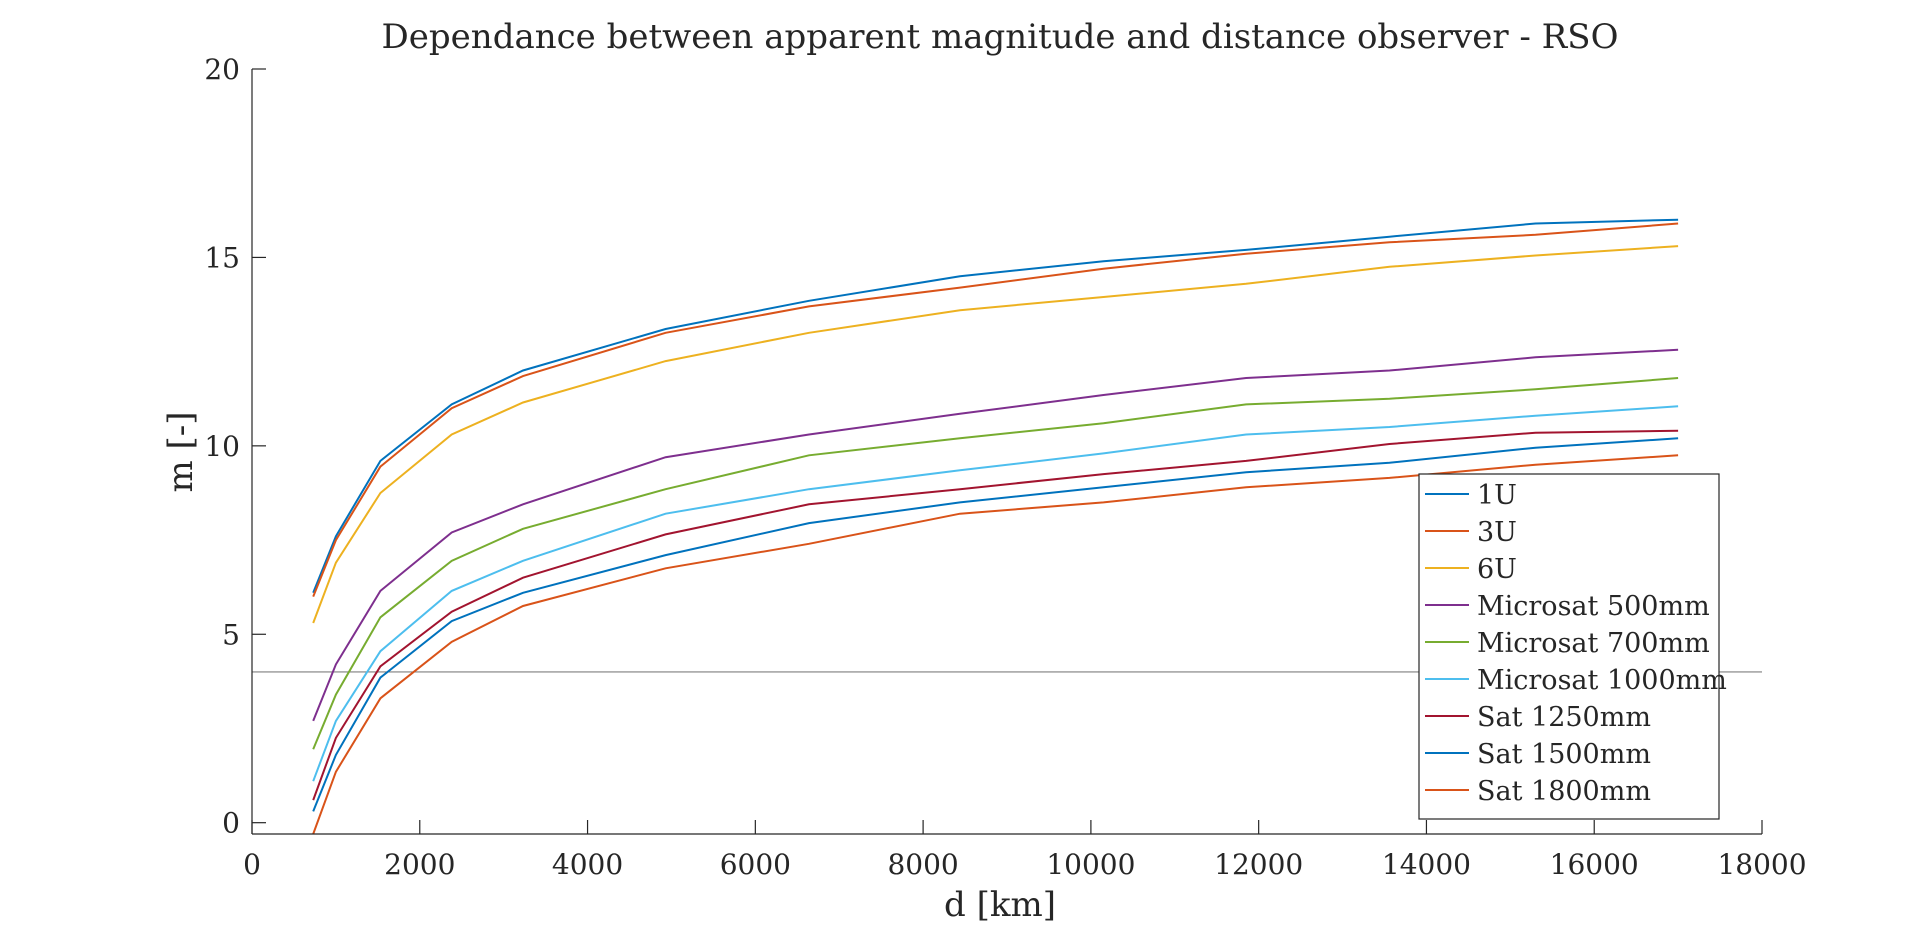 This screenshot has width=1920, height=926. I want to click on legend-label: 1U, so click(1497, 495).